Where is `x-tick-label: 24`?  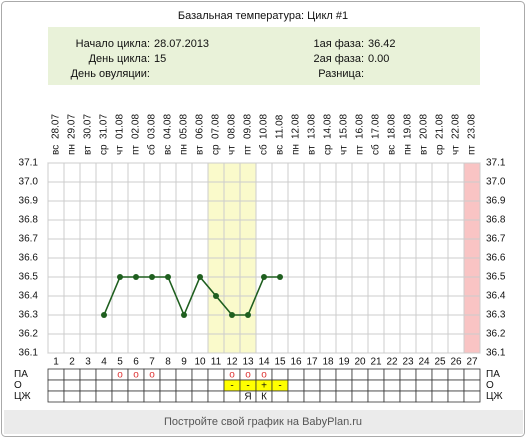 x-tick-label: 24 is located at coordinates (424, 362).